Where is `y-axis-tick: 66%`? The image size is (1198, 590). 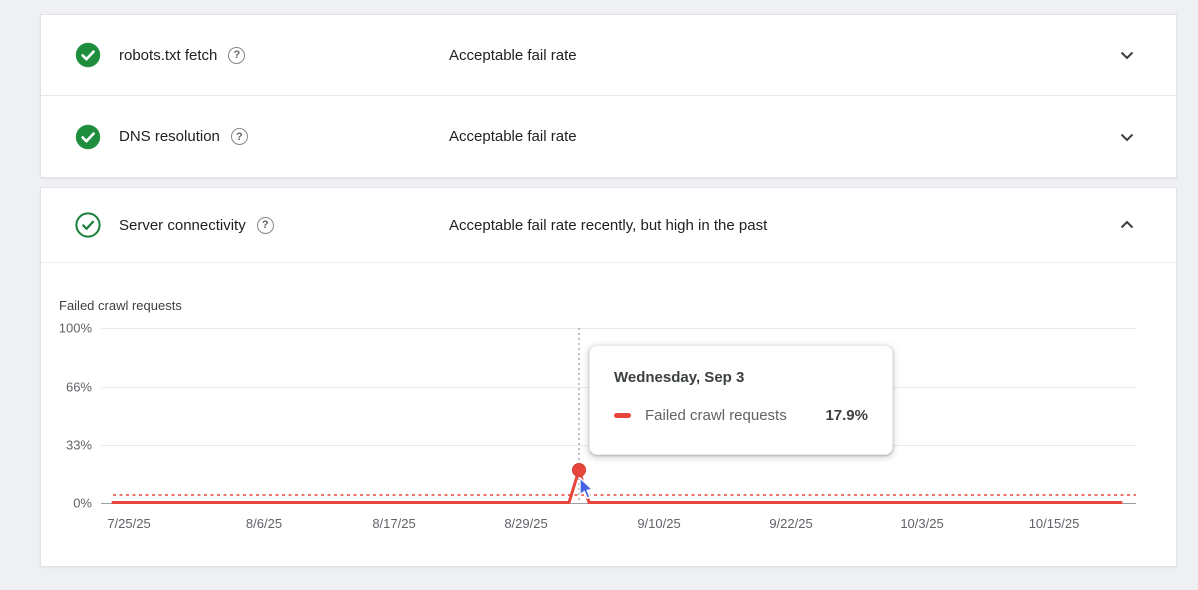
y-axis-tick: 66% is located at coordinates (78, 387).